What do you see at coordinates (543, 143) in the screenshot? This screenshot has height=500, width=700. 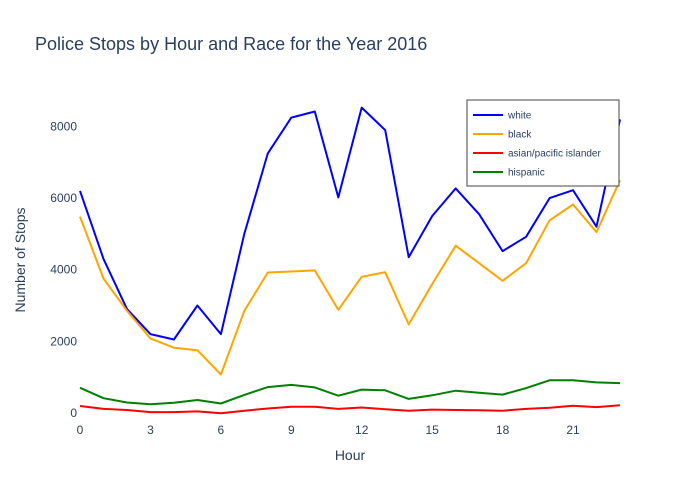 I see `legend: white black asian/pacific islander hispanic` at bounding box center [543, 143].